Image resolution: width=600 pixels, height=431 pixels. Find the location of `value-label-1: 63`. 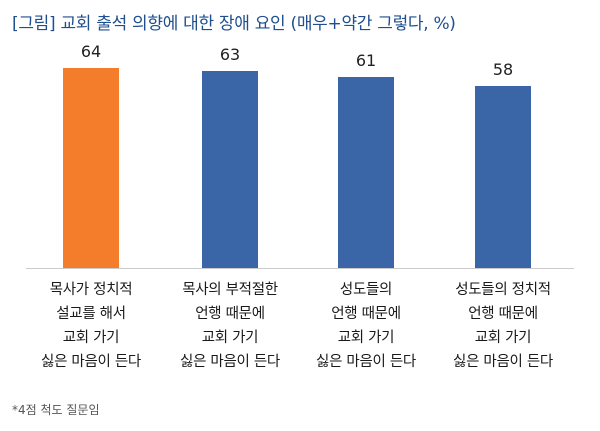

value-label-1: 63 is located at coordinates (230, 54).